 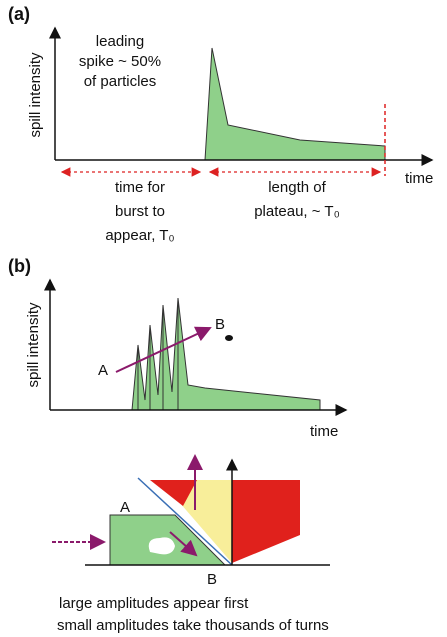 I want to click on note-line: of particles, so click(x=120, y=81).